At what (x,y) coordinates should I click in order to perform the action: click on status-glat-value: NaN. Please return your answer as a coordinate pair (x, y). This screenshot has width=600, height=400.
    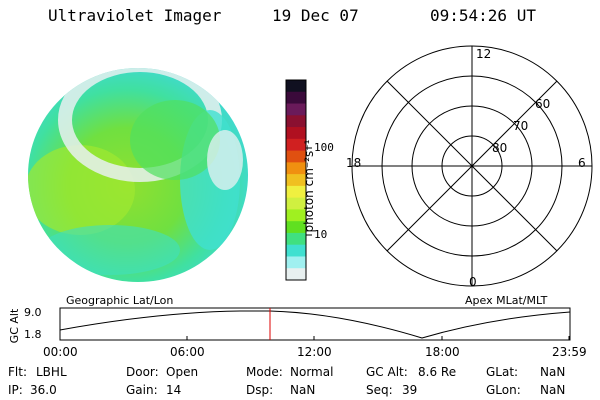
    Looking at the image, I should click on (553, 372).